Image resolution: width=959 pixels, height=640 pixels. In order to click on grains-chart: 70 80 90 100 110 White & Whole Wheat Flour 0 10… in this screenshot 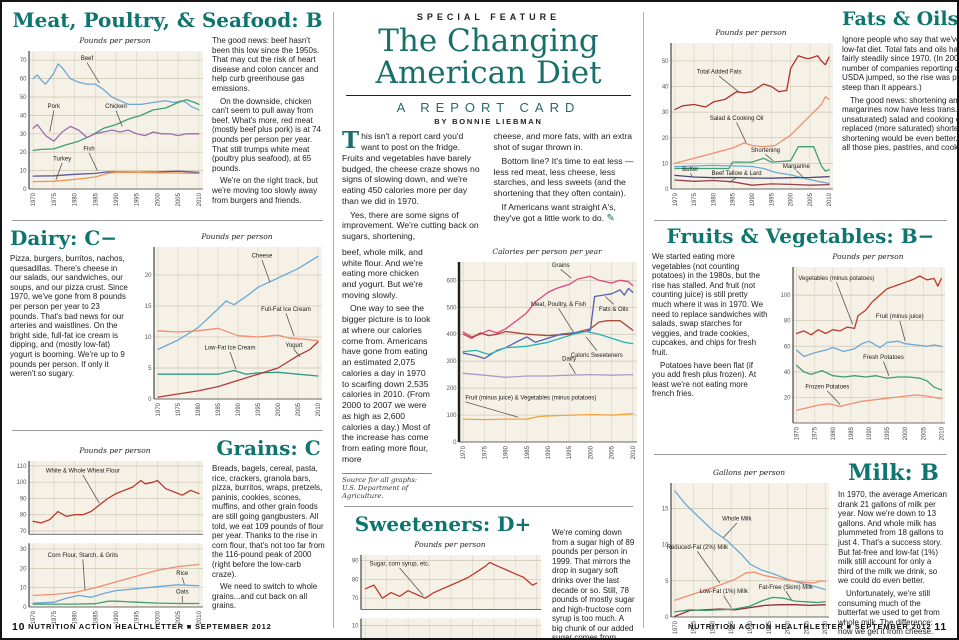, I will do `click(109, 542)`.